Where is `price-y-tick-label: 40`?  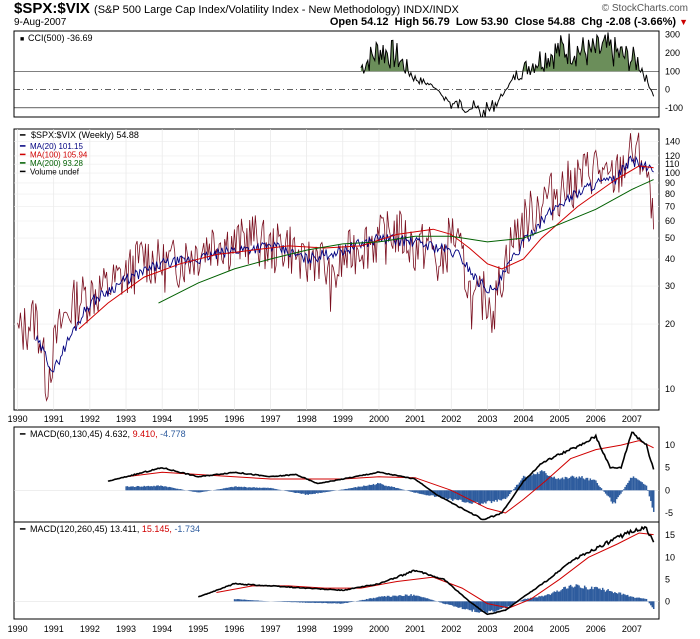
price-y-tick-label: 40 is located at coordinates (670, 259).